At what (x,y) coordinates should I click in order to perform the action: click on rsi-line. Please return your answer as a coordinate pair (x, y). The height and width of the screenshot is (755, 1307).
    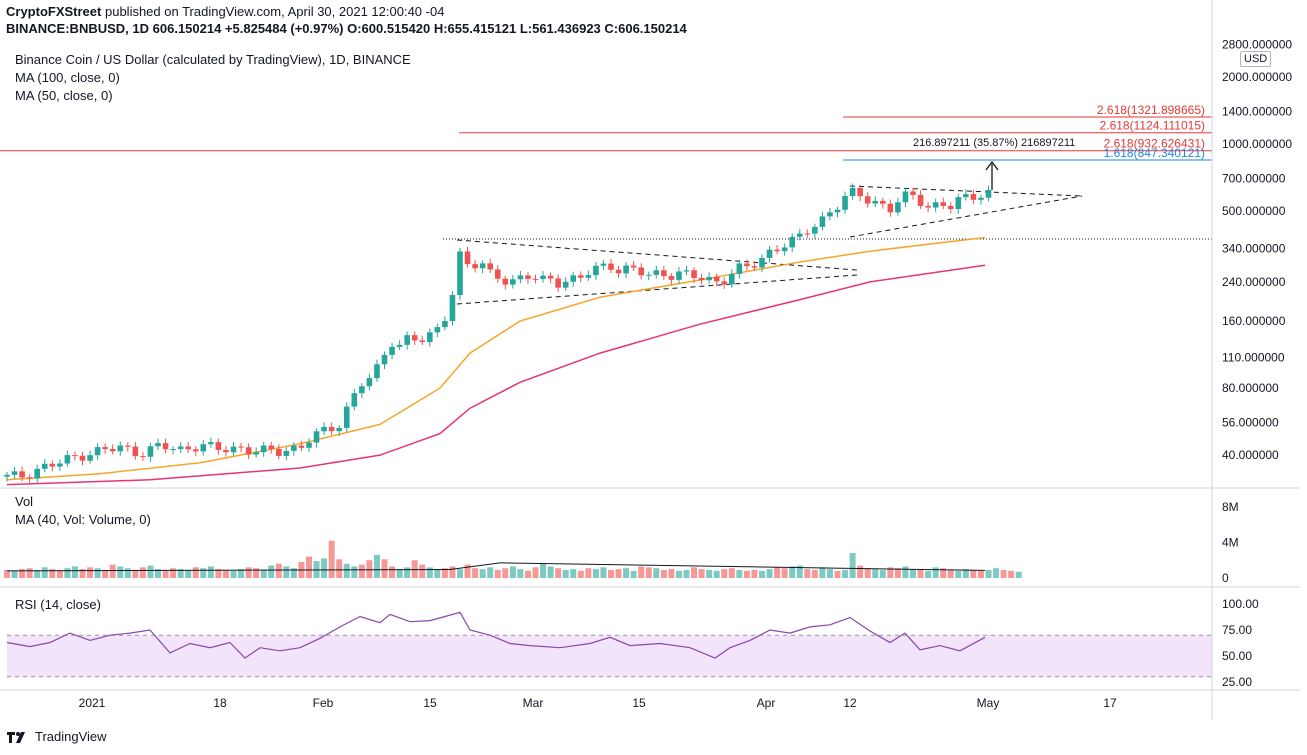
    Looking at the image, I should click on (609, 644).